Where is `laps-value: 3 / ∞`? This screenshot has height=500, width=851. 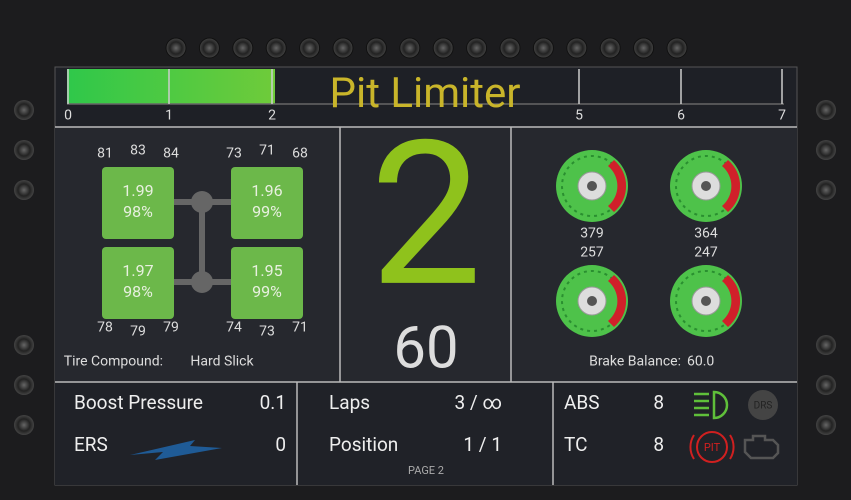 laps-value: 3 / ∞ is located at coordinates (478, 402).